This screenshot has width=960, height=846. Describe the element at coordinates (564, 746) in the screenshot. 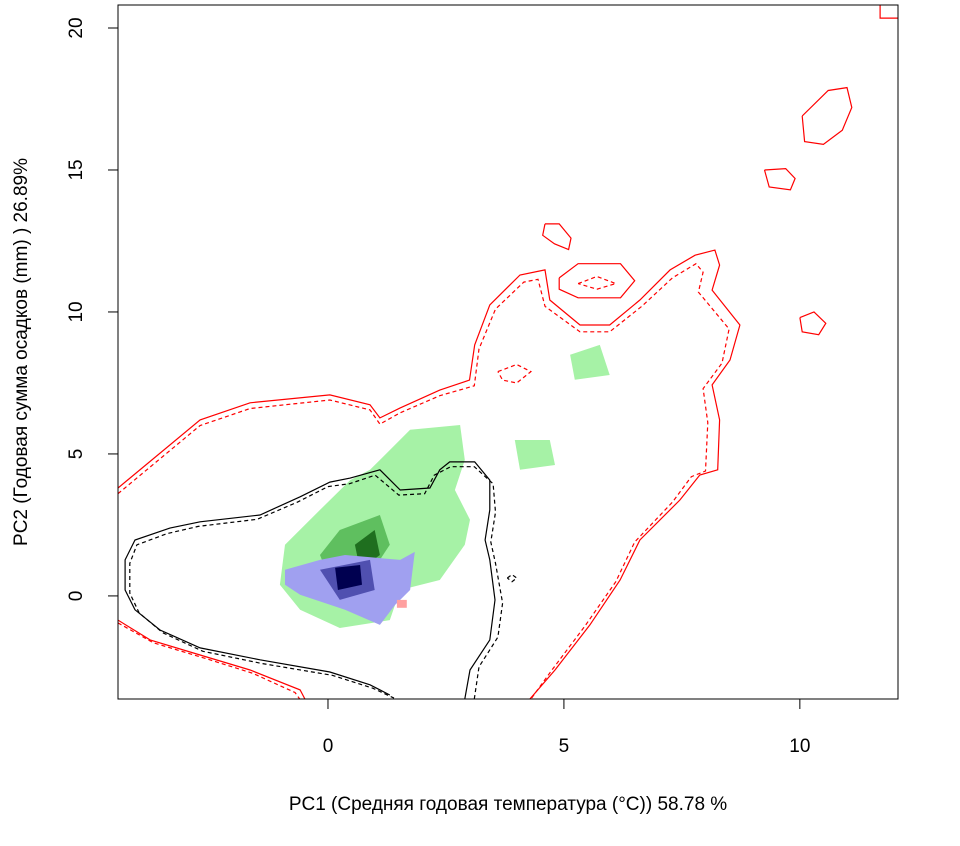

I see `x-tick-label: 5` at that location.